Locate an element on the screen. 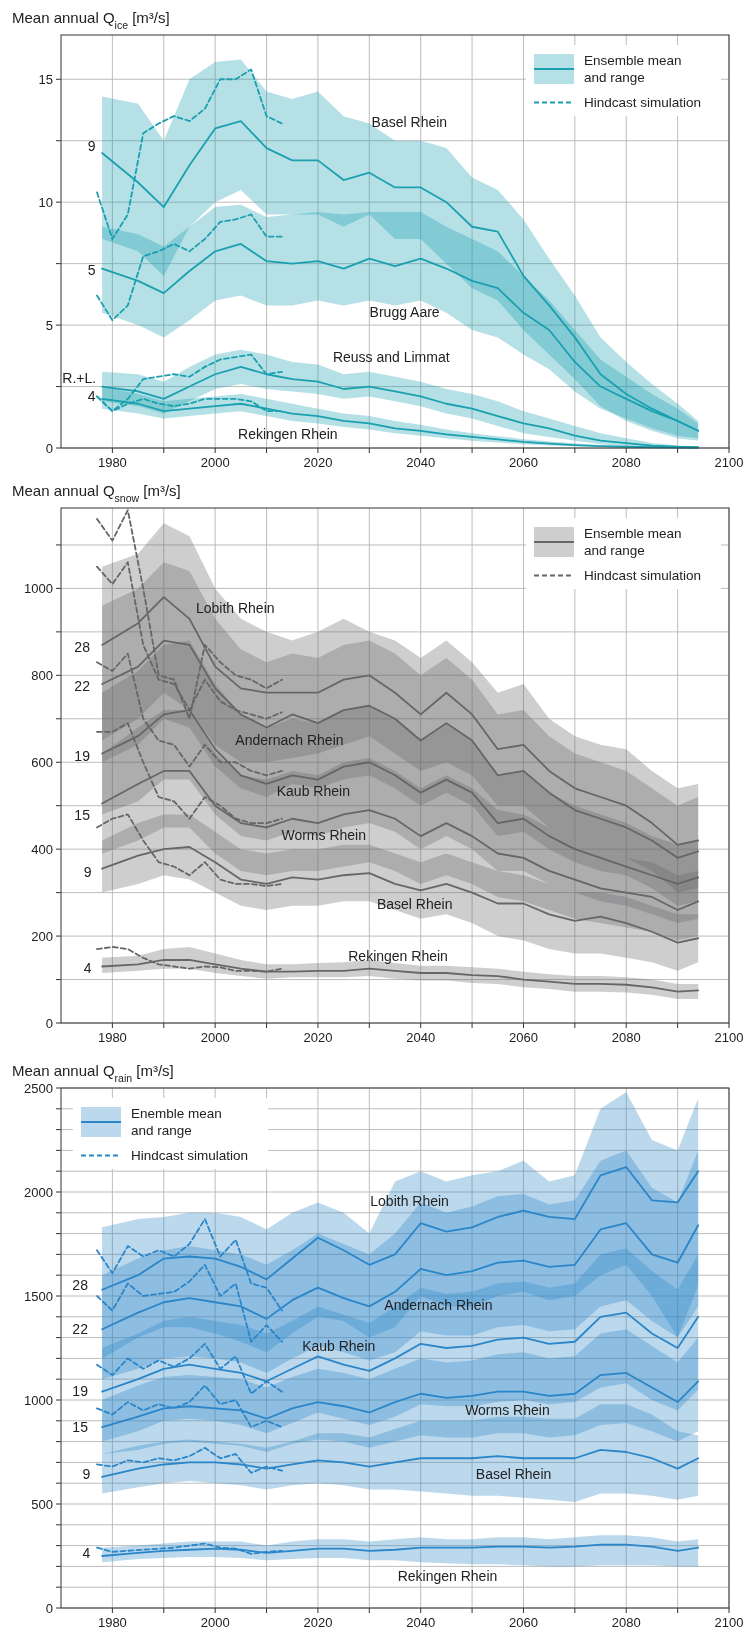 This screenshot has height=1633, width=749. y-tick-label: 10 is located at coordinates (45, 202).